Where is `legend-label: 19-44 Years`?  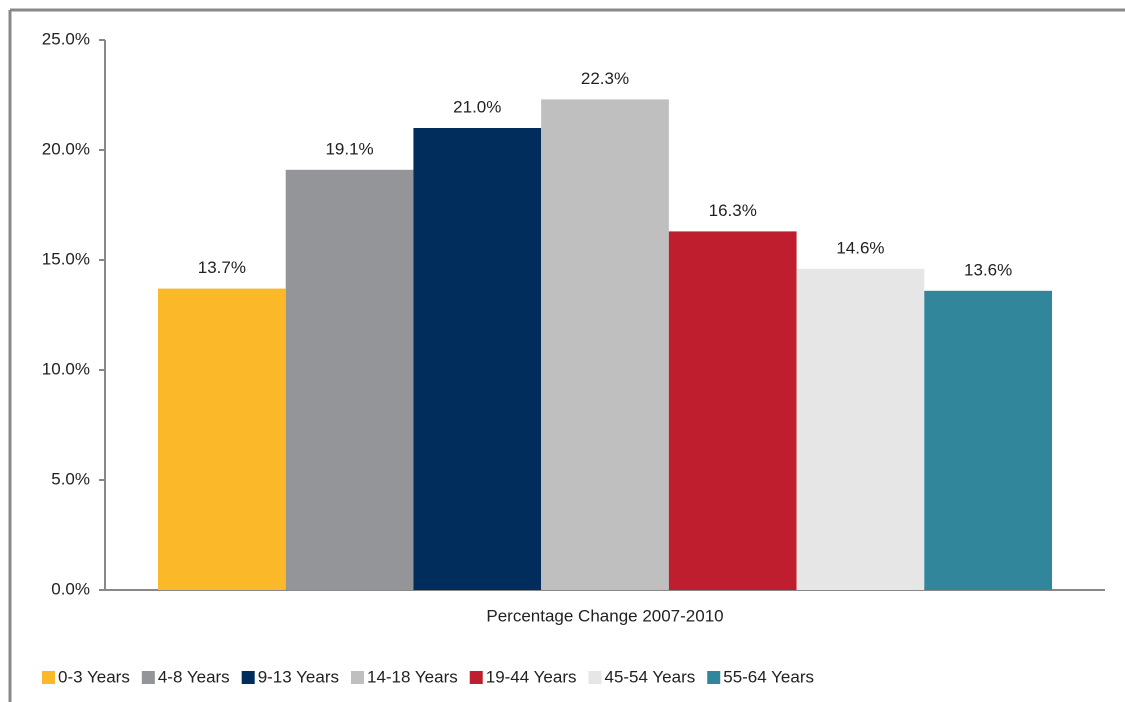
legend-label: 19-44 Years is located at coordinates (531, 676).